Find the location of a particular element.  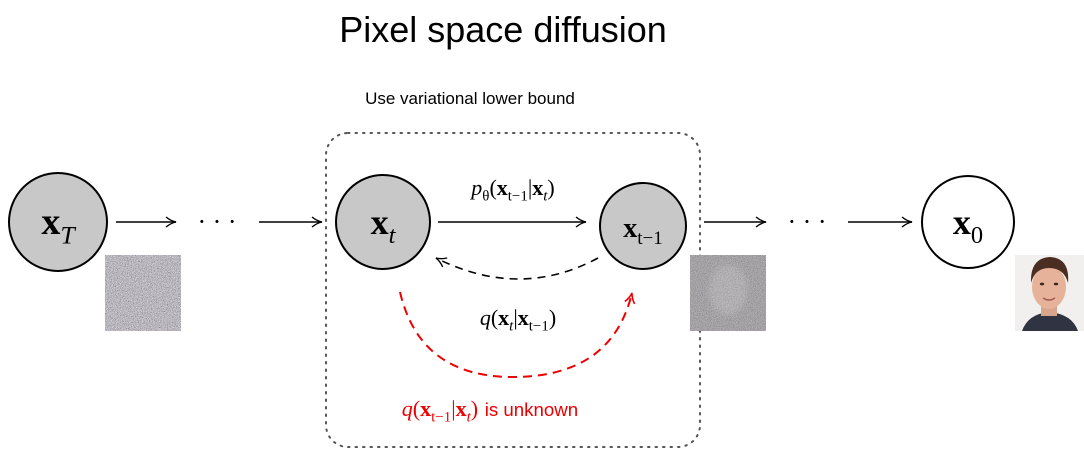

noisy-face-image is located at coordinates (728, 293).